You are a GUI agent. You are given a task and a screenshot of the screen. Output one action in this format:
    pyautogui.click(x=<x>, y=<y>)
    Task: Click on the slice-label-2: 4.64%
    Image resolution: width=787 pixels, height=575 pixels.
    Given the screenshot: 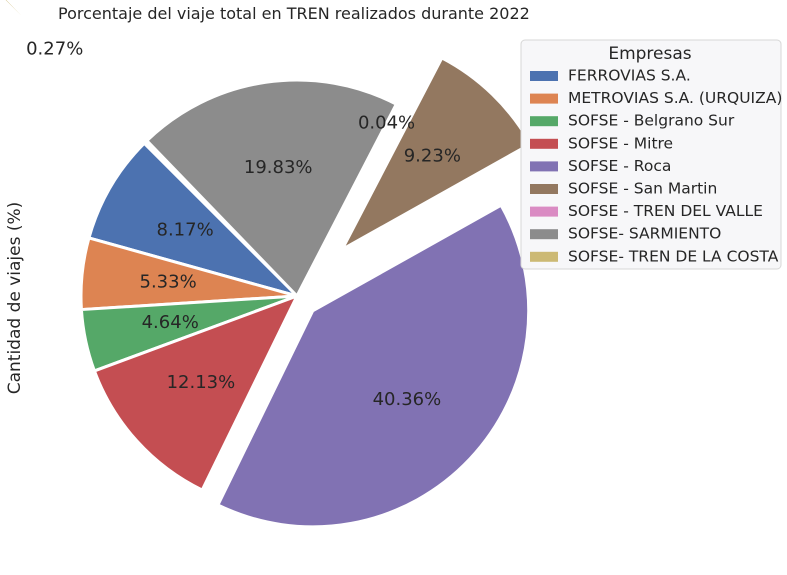 What is the action you would take?
    pyautogui.click(x=170, y=322)
    